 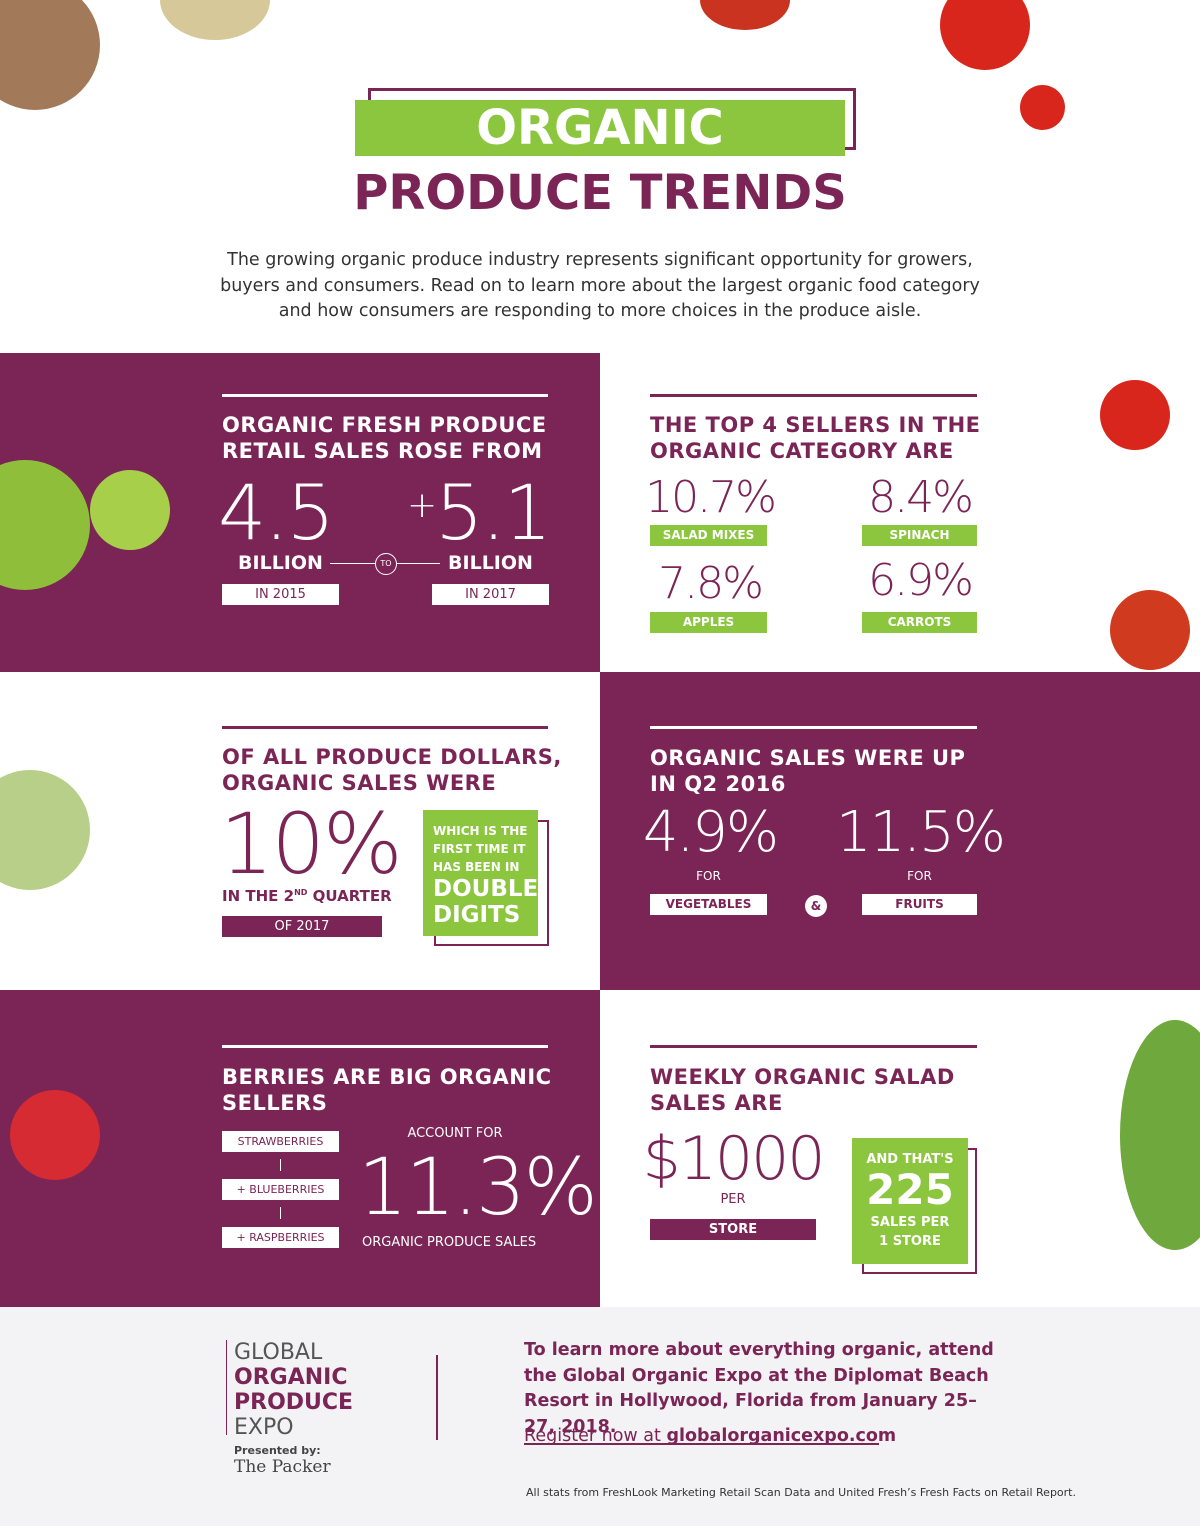 I want to click on heading-line: ORGANIC FRESH PRODUCE, so click(x=384, y=425).